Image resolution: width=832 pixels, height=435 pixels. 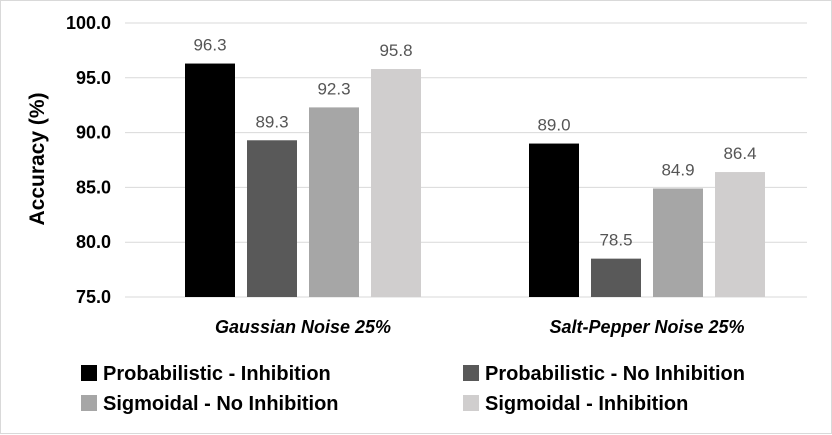 I want to click on y-tick-label: 80.0, so click(x=93, y=242).